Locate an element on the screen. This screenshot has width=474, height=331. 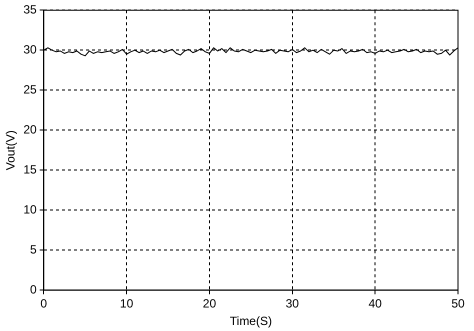
x-tick-label: 0 is located at coordinates (44, 303).